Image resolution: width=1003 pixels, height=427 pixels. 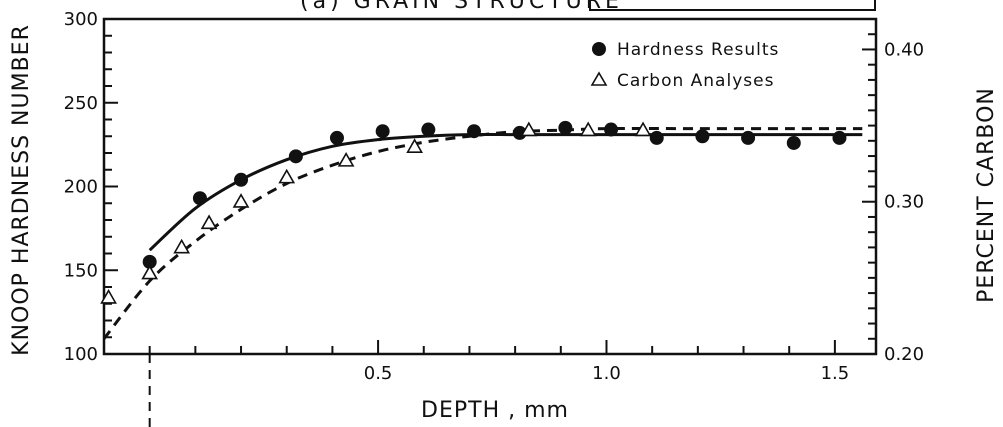 What do you see at coordinates (904, 49) in the screenshot?
I see `y2-tick-label: 0.40` at bounding box center [904, 49].